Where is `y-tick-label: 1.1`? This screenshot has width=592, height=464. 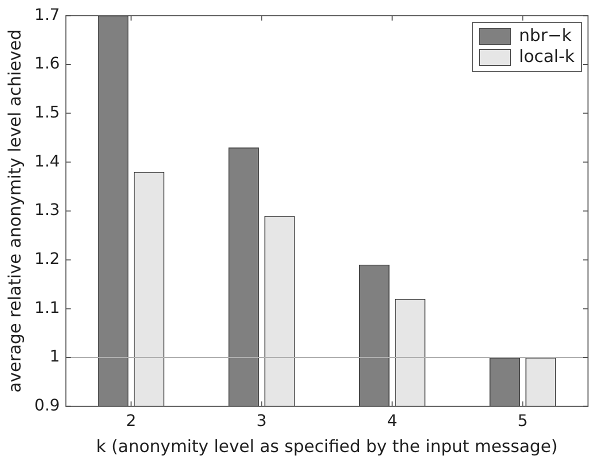 y-tick-label: 1.1 is located at coordinates (47, 307).